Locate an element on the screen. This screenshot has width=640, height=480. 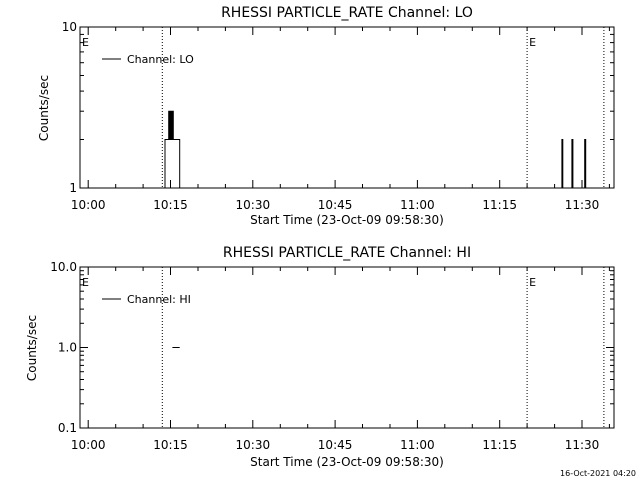
legend: Channel: HI is located at coordinates (146, 299).